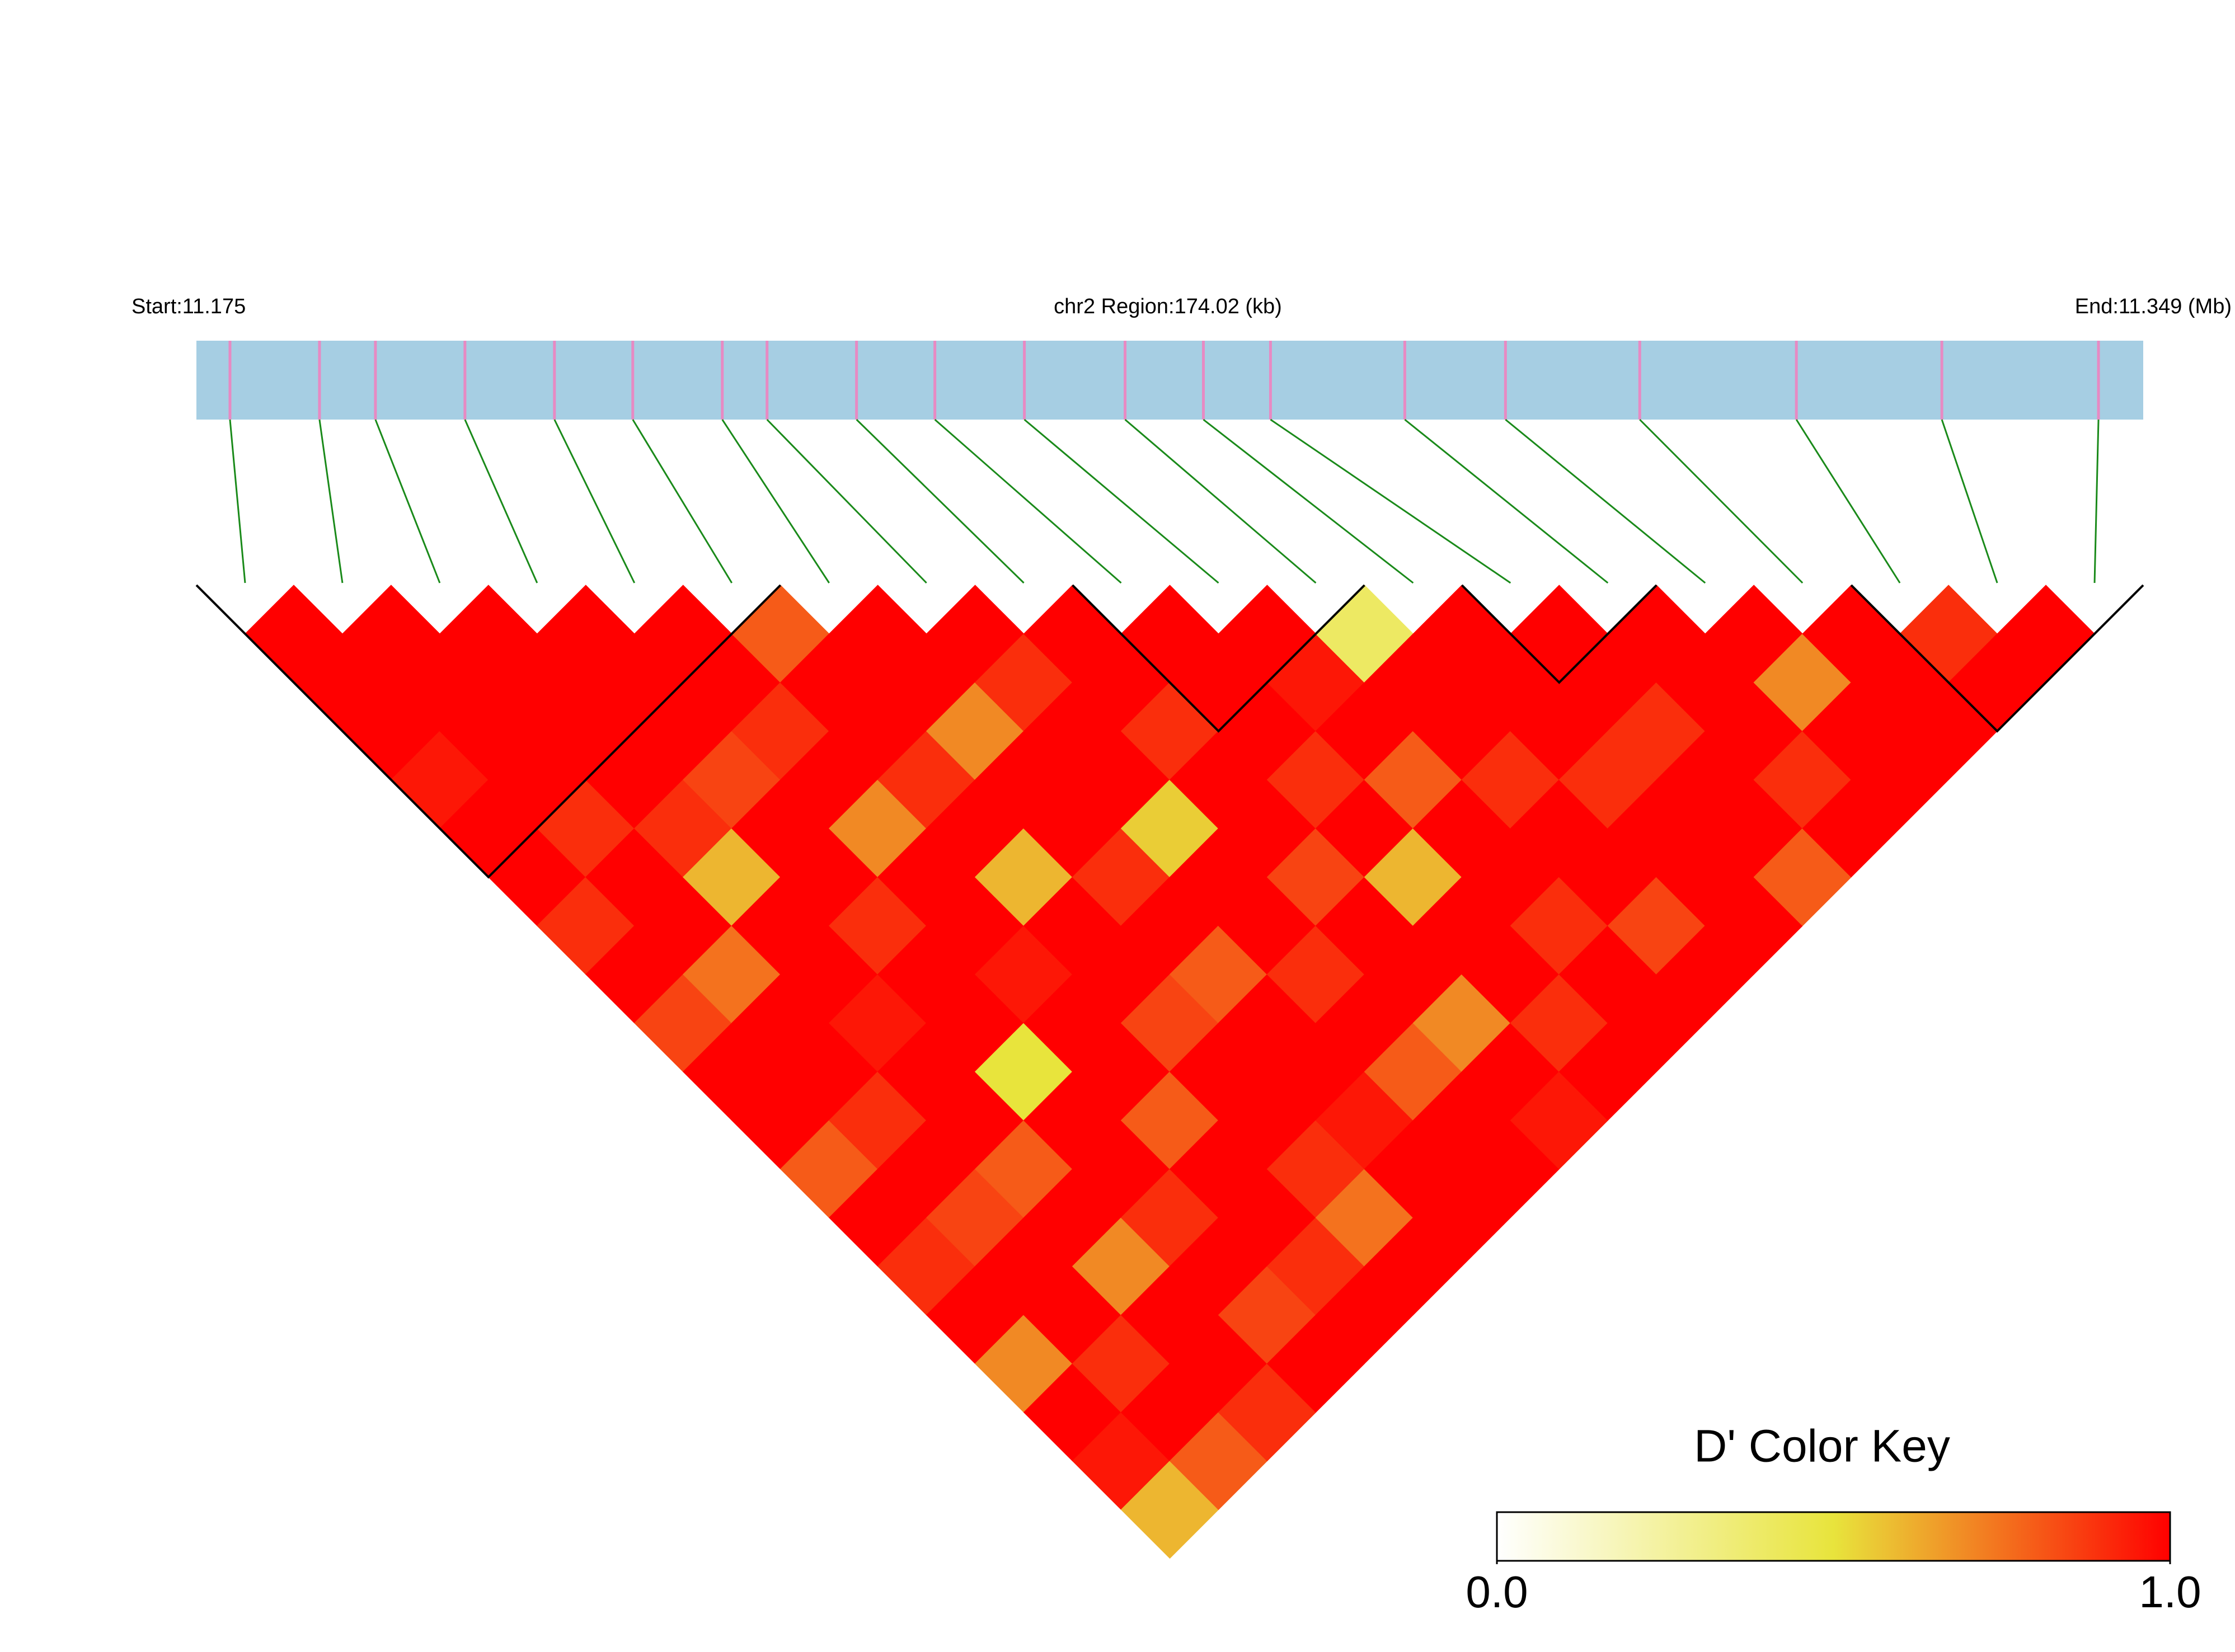 The width and height of the screenshot is (2235, 1652). I want to click on end-label: End:11.349 (Mb), so click(2153, 306).